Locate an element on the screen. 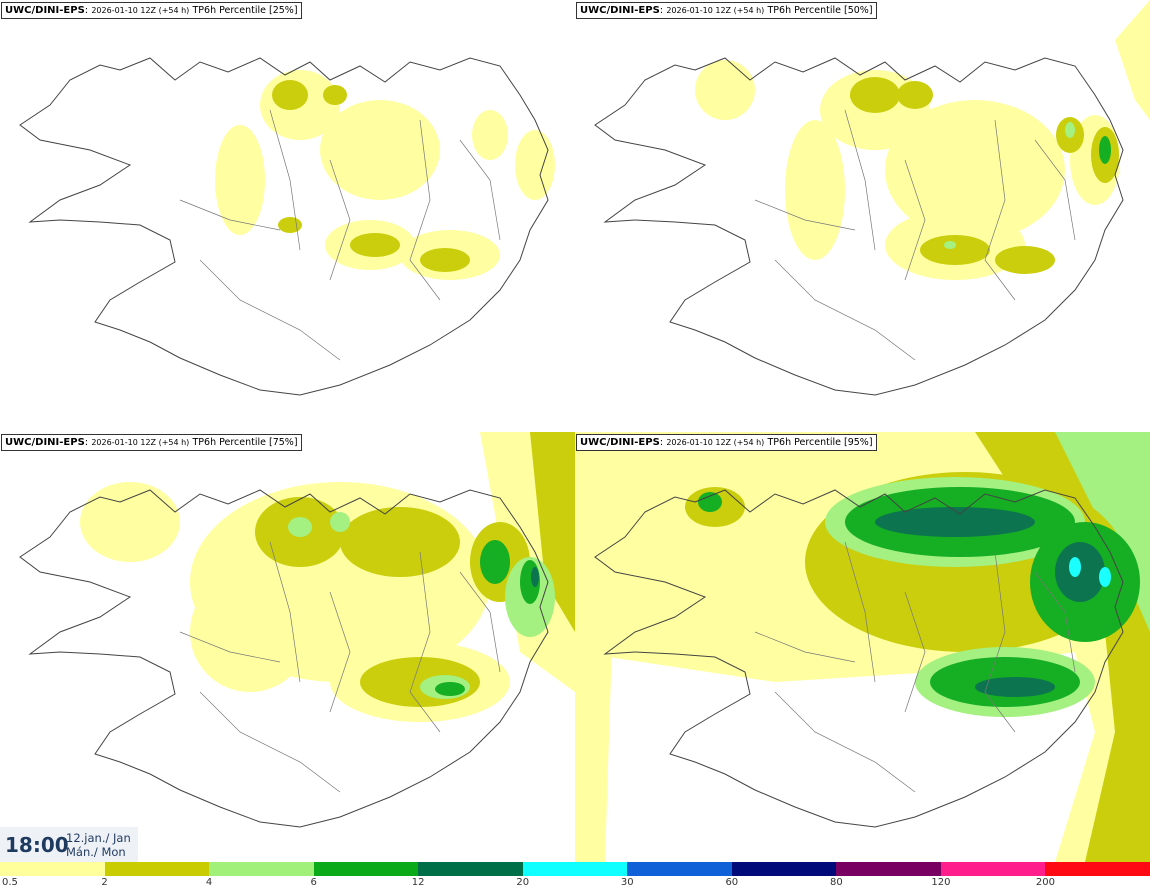 Image resolution: width=1150 pixels, height=891 pixels. legend-tick-label: 60 is located at coordinates (732, 882).